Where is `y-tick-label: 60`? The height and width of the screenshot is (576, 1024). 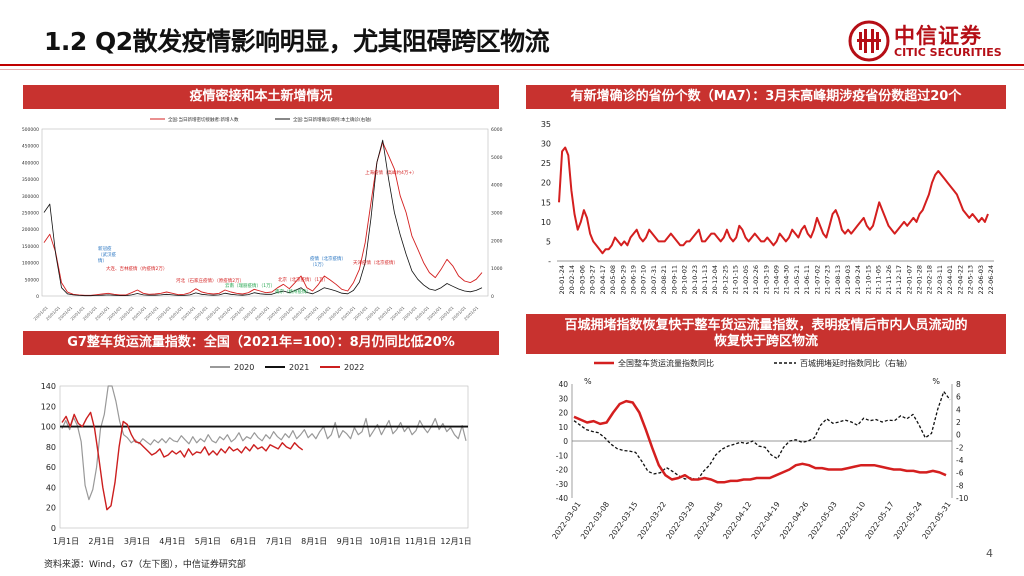 y-tick-label: 60 is located at coordinates (51, 467).